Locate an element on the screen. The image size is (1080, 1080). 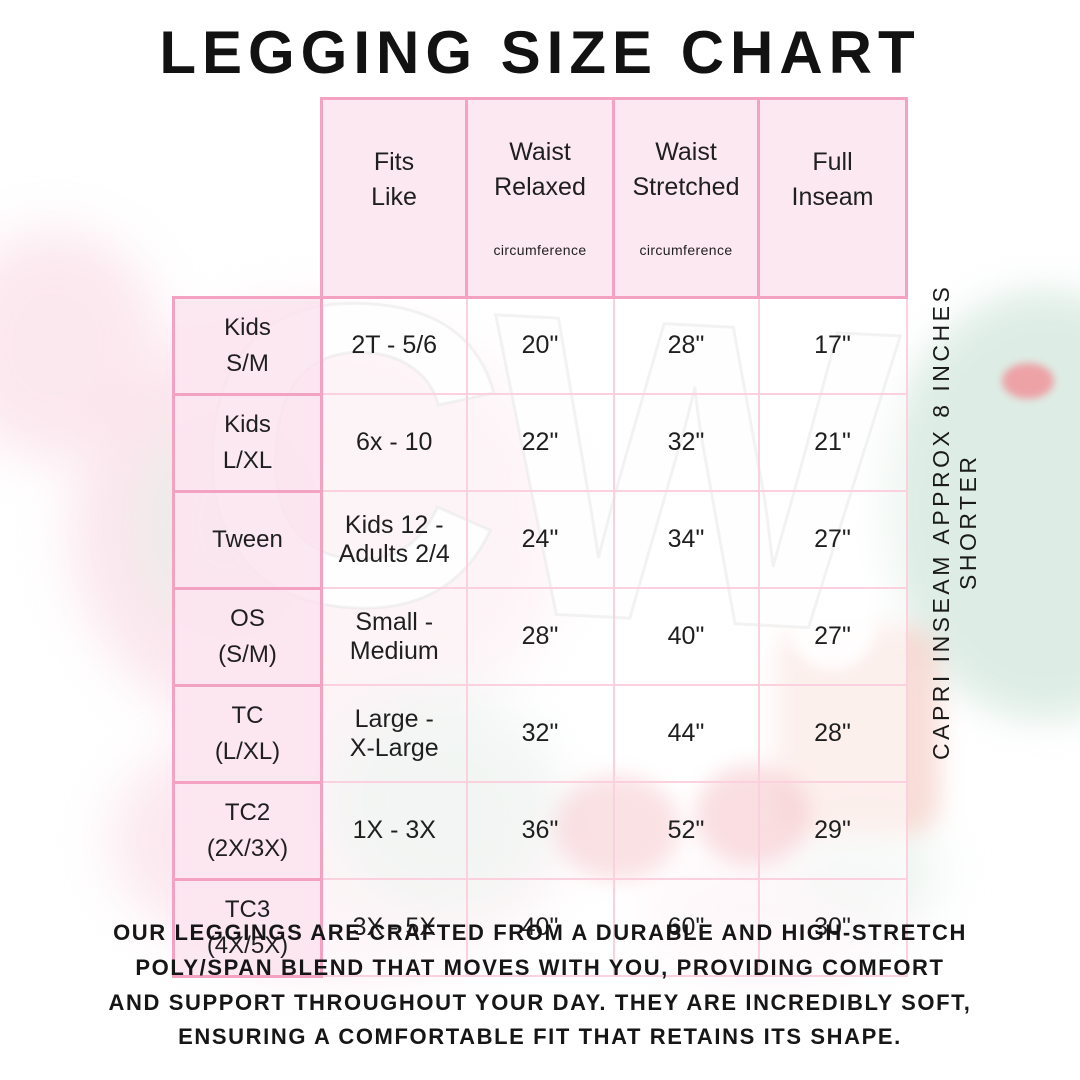
table-row: TC (L/XL) Large - X-Large 32" 44" 28" is located at coordinates (540, 733).